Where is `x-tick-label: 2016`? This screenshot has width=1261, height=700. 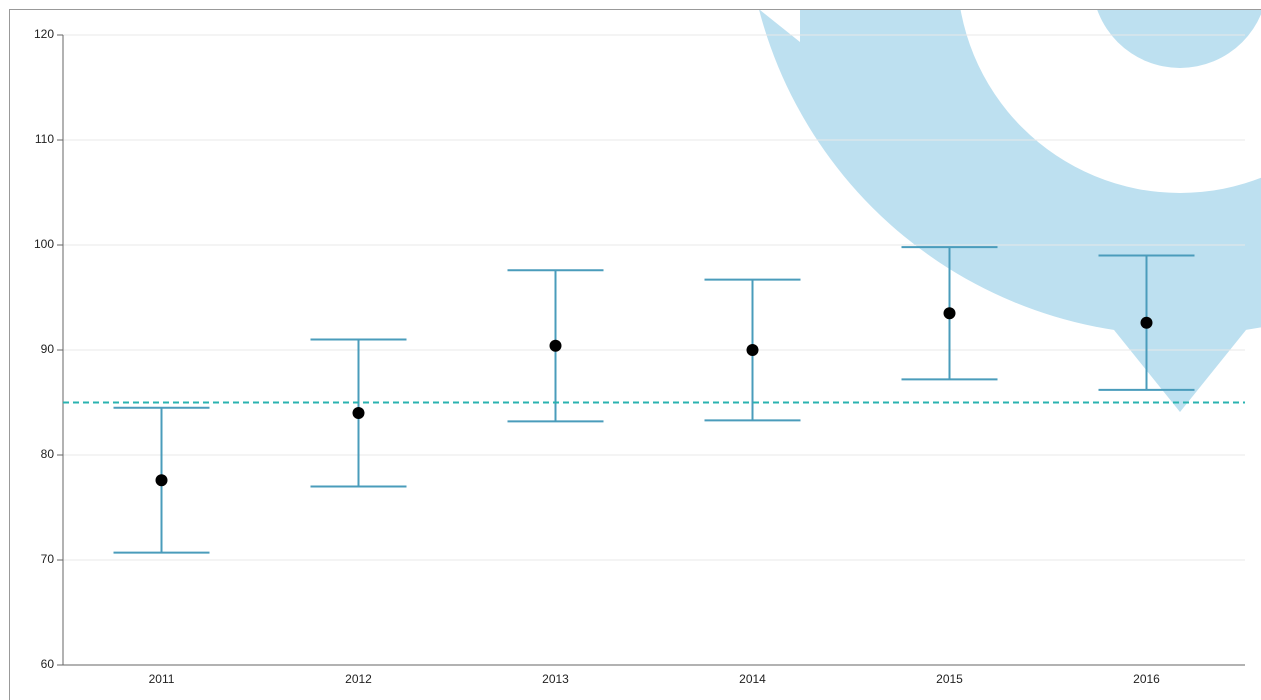 x-tick-label: 2016 is located at coordinates (1146, 679).